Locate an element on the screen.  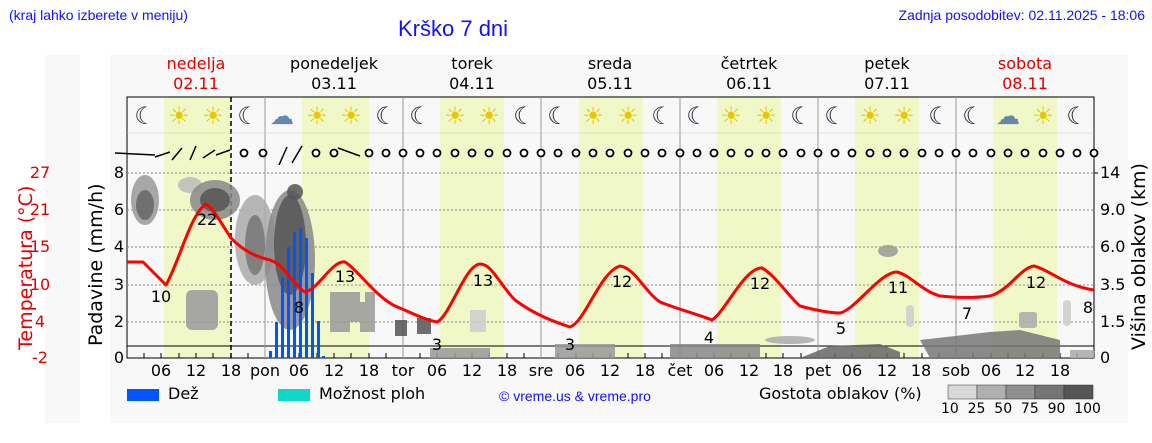
cloud-height-axis-label: Višina oblakov (km) is located at coordinates (1139, 256).